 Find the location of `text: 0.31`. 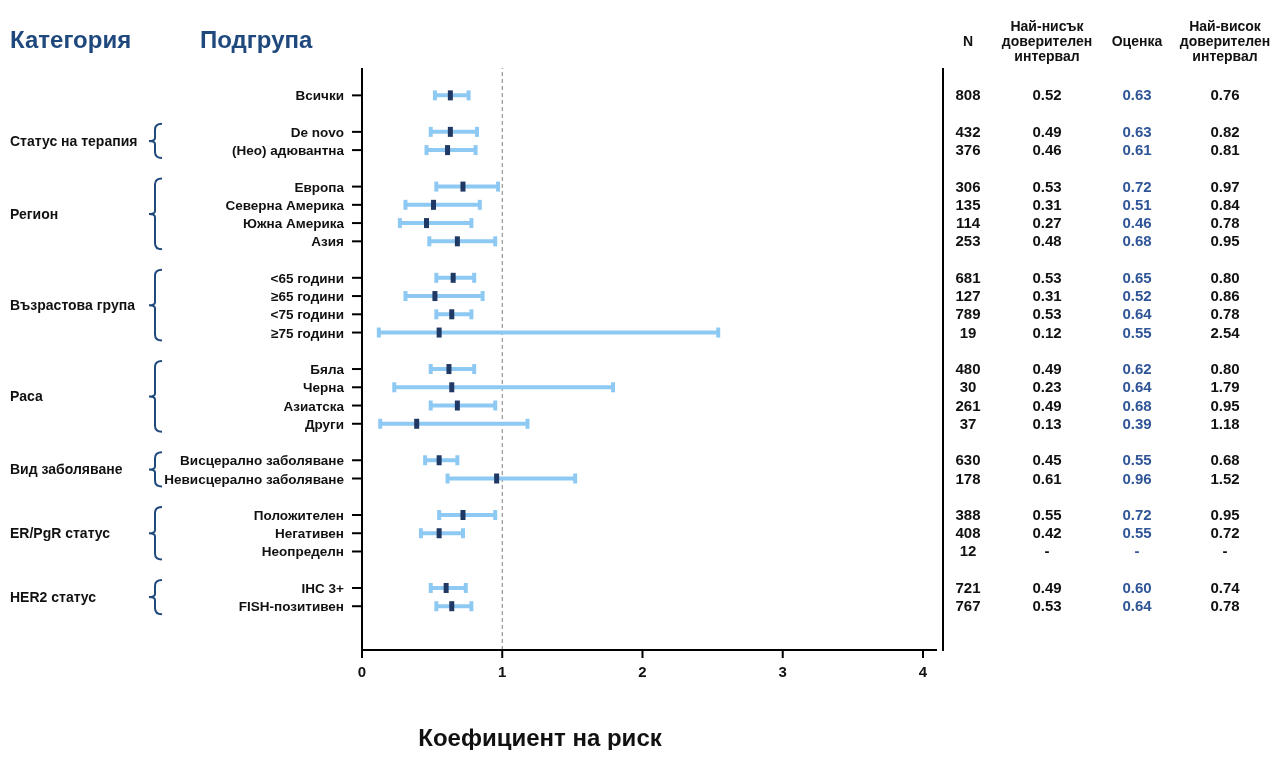

text: 0.31 is located at coordinates (1047, 296).